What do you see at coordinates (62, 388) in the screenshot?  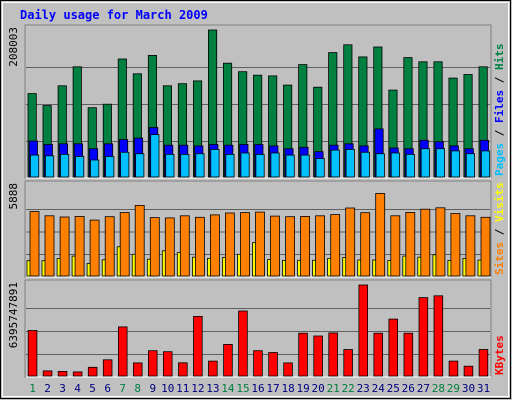 I see `x-tick-label-3: 3` at bounding box center [62, 388].